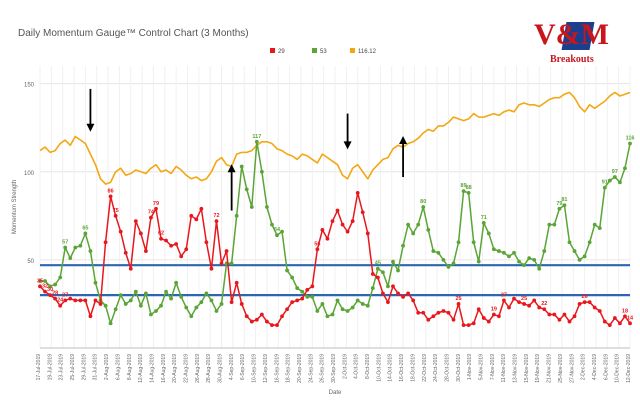 This screenshot has width=640, height=405. What do you see at coordinates (60, 301) in the screenshot?
I see `data-label: 24` at bounding box center [60, 301].